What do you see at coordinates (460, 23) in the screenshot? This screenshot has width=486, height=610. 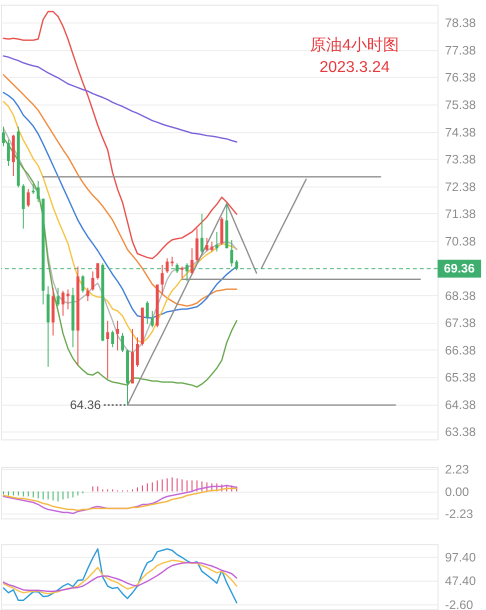 I see `y-tick-label: 78.38` at bounding box center [460, 23].